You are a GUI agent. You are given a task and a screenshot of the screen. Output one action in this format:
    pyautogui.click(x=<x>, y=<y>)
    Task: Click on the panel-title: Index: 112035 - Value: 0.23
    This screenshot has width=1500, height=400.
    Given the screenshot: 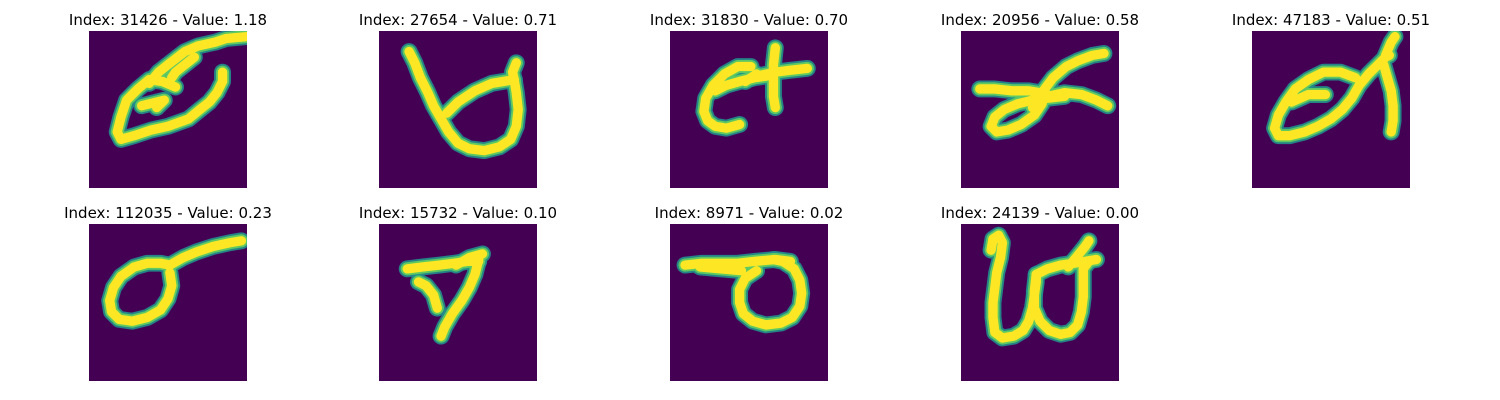 What is the action you would take?
    pyautogui.click(x=168, y=213)
    